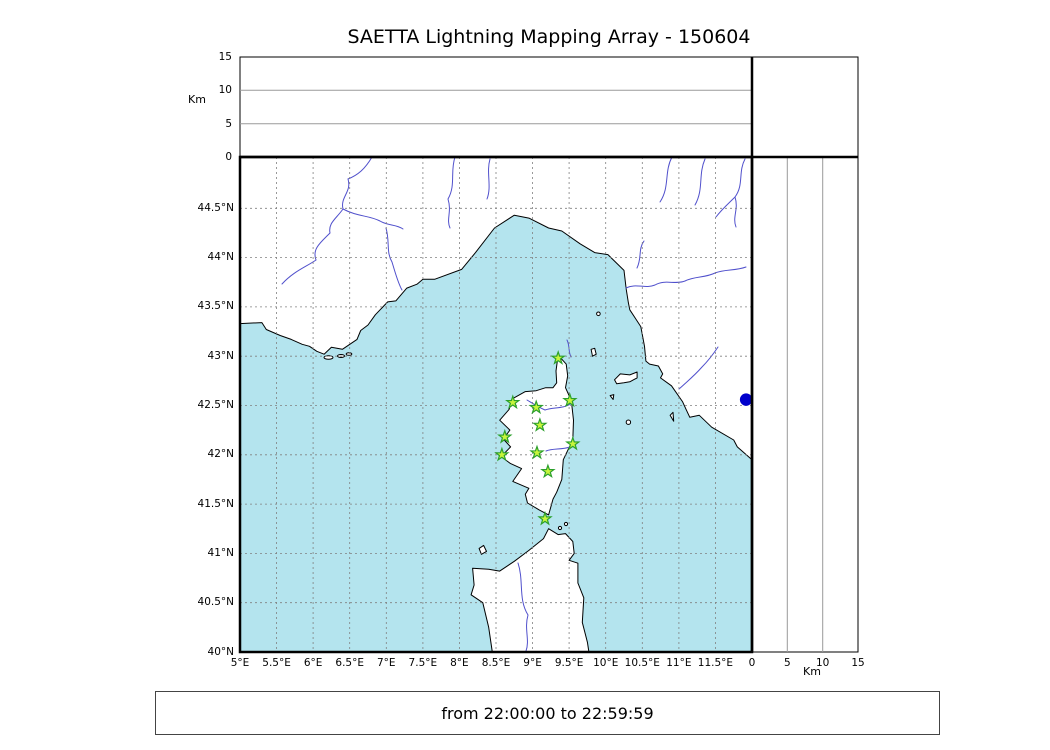 This screenshot has height=750, width=1050. What do you see at coordinates (523, 607) in the screenshot?
I see `river-coghinas` at bounding box center [523, 607].